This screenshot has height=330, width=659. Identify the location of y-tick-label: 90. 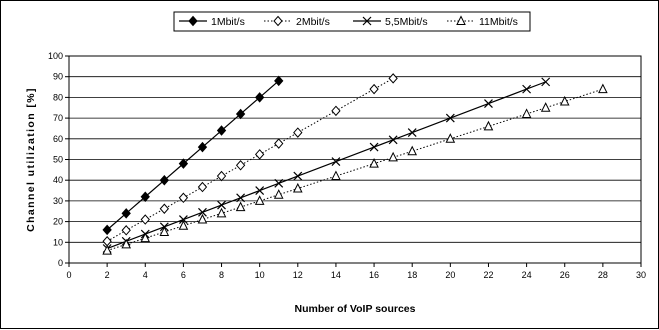
(58, 77).